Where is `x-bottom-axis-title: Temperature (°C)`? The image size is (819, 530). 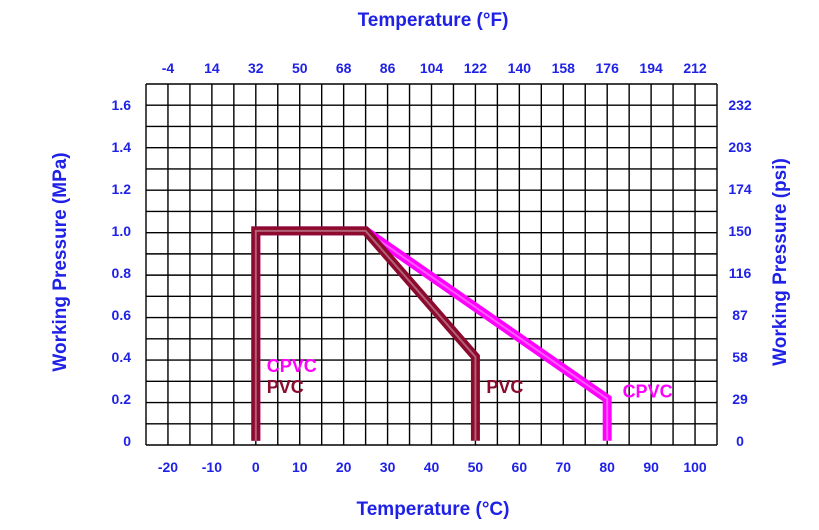 x-bottom-axis-title: Temperature (°C) is located at coordinates (433, 509).